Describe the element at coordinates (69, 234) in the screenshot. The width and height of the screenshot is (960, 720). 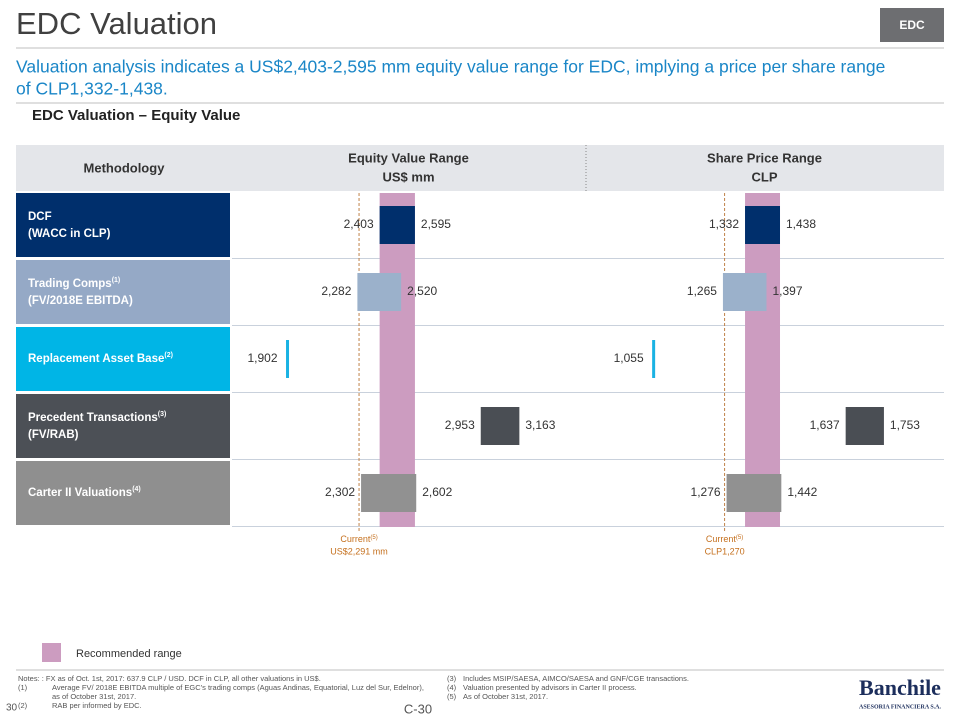
I see `row-label-sub: (WACC in CLP)` at that location.